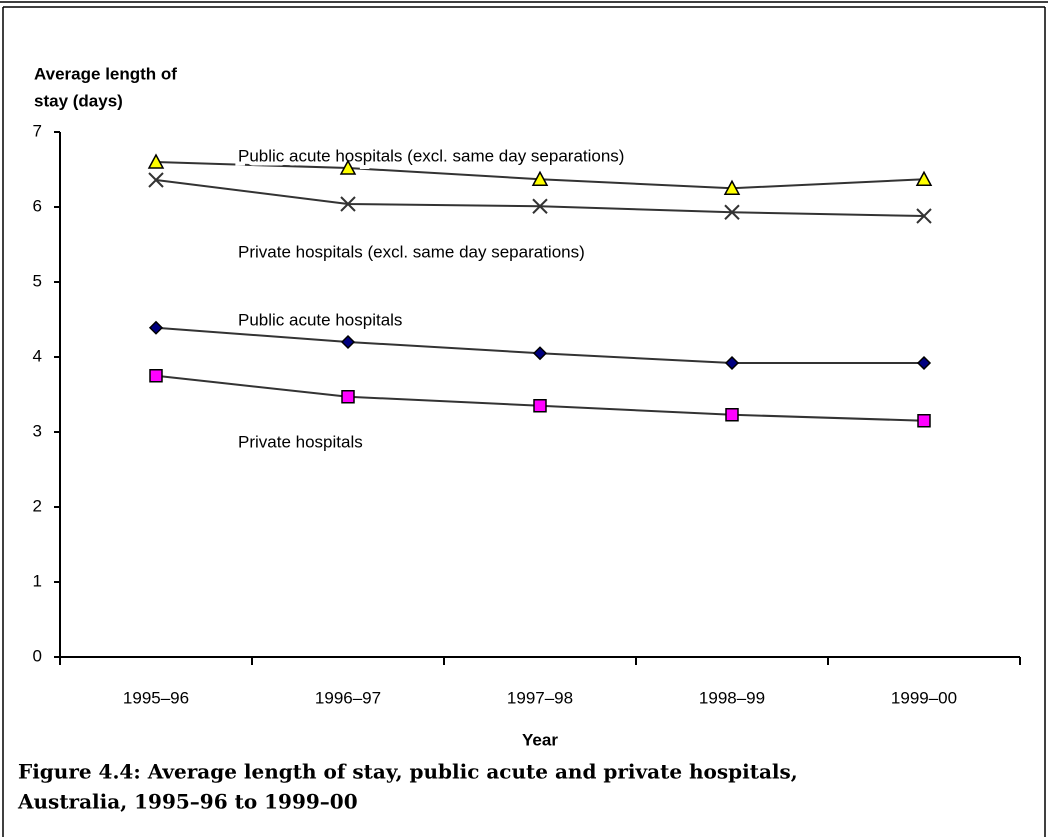  What do you see at coordinates (37, 355) in the screenshot?
I see `y-tick-label: 4` at bounding box center [37, 355].